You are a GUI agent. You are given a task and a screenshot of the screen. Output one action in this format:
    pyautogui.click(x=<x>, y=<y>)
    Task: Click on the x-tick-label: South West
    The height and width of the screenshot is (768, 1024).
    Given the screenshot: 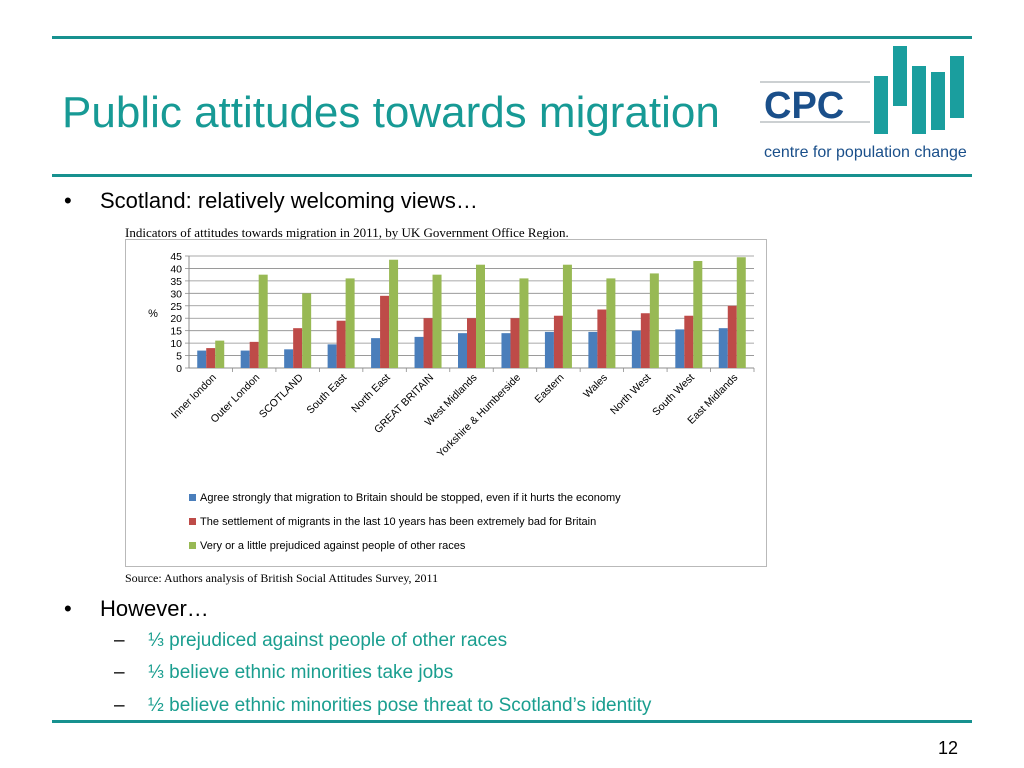 What is the action you would take?
    pyautogui.click(x=673, y=395)
    